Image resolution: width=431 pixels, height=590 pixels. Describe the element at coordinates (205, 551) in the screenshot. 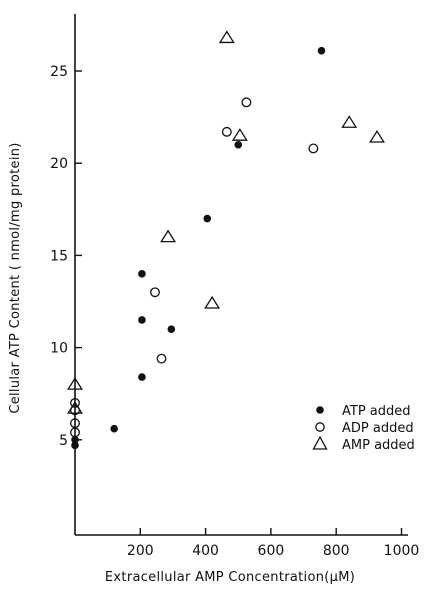

I see `x-tick-label: 400` at that location.